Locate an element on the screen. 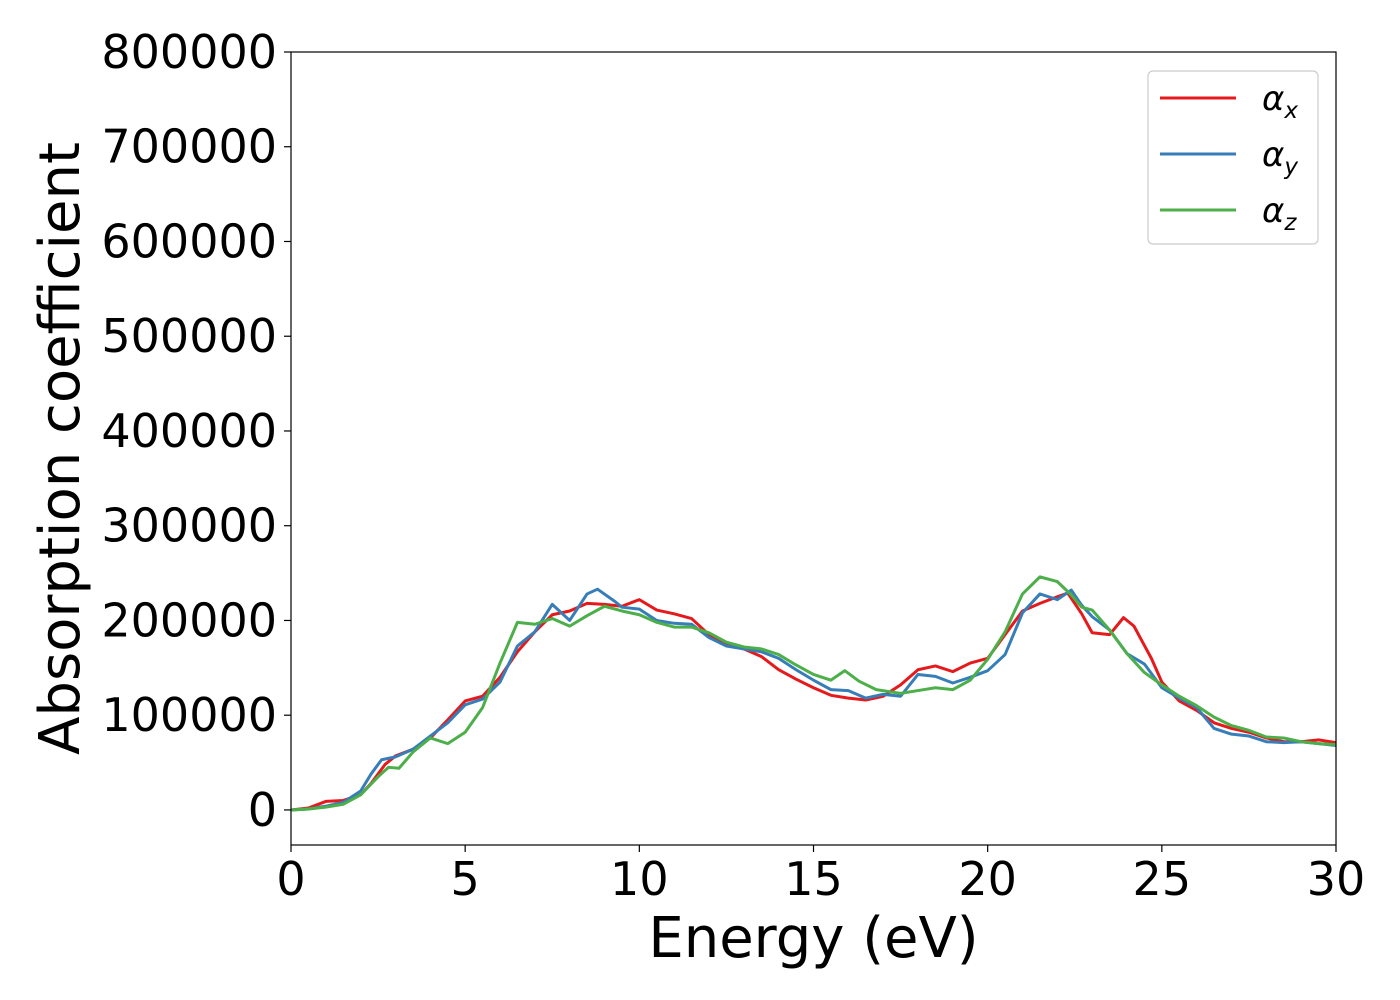  y-tick-label: 800000 is located at coordinates (189, 52).